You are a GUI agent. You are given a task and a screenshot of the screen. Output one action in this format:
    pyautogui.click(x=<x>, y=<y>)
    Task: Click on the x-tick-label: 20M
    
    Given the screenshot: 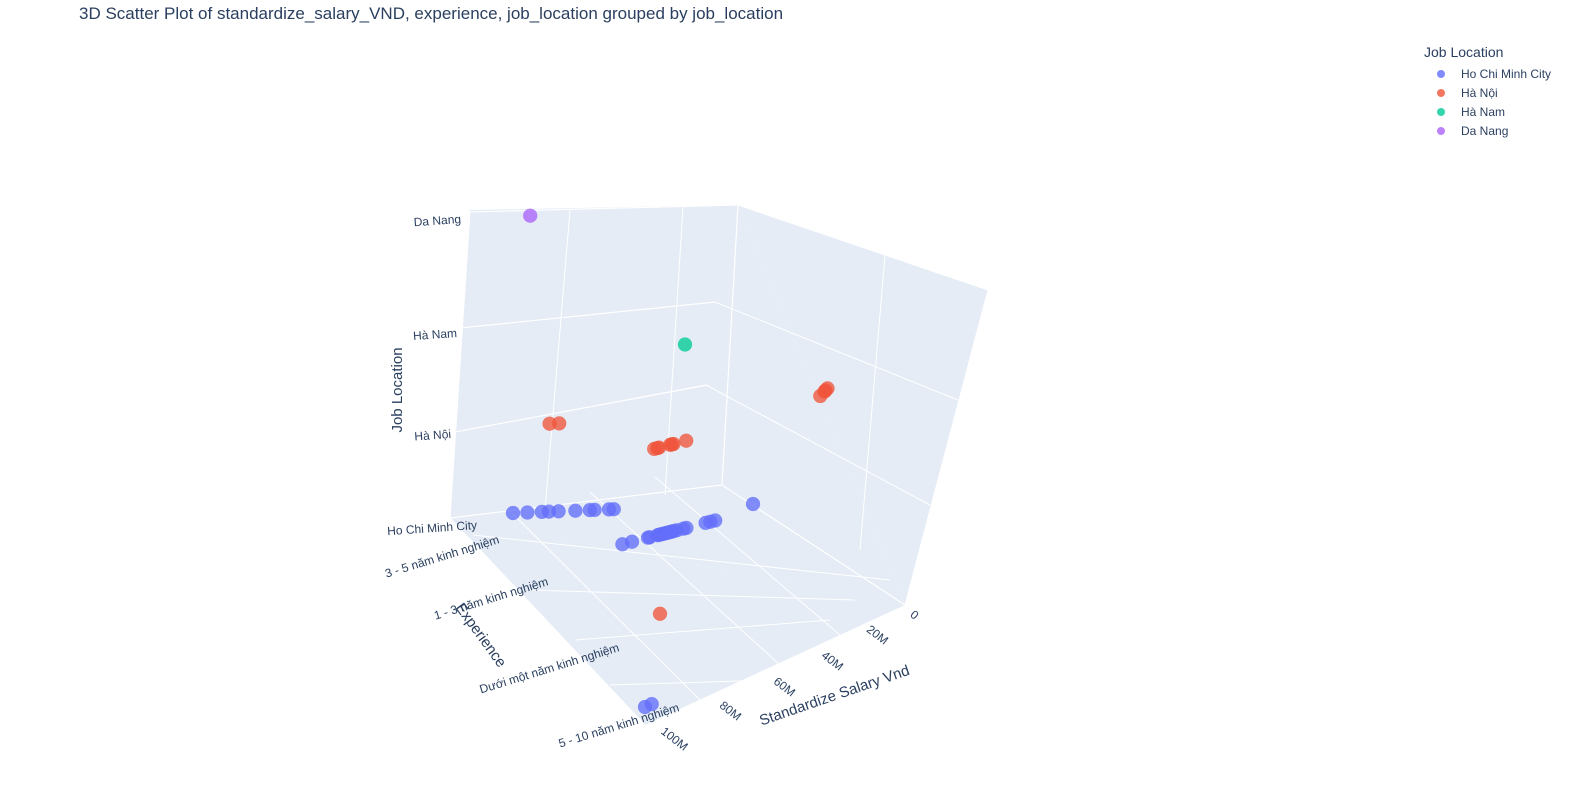 What is the action you would take?
    pyautogui.click(x=877, y=634)
    